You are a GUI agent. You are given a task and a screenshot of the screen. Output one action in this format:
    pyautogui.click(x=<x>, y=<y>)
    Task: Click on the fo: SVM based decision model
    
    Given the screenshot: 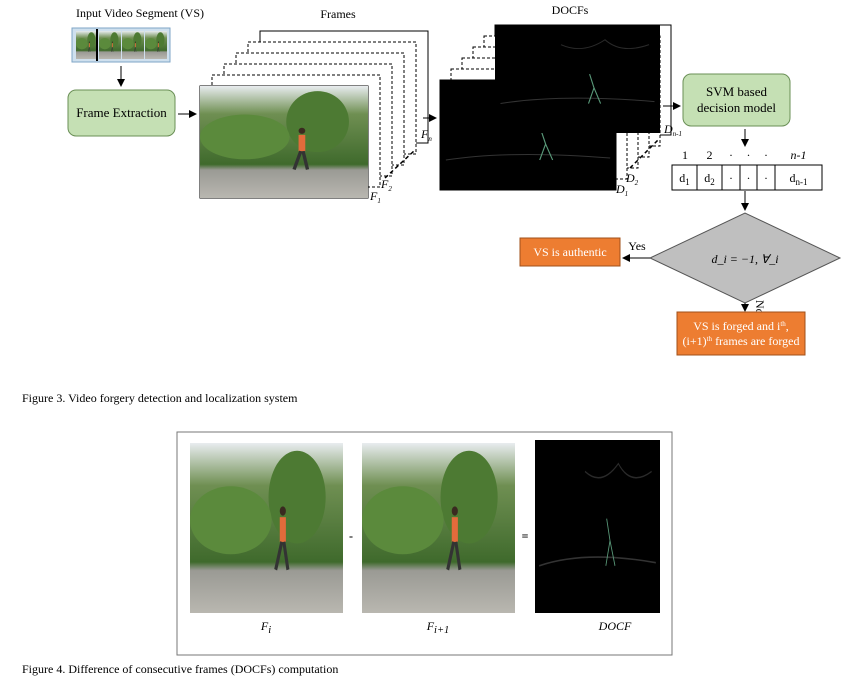 What is the action you would take?
    pyautogui.click(x=736, y=99)
    